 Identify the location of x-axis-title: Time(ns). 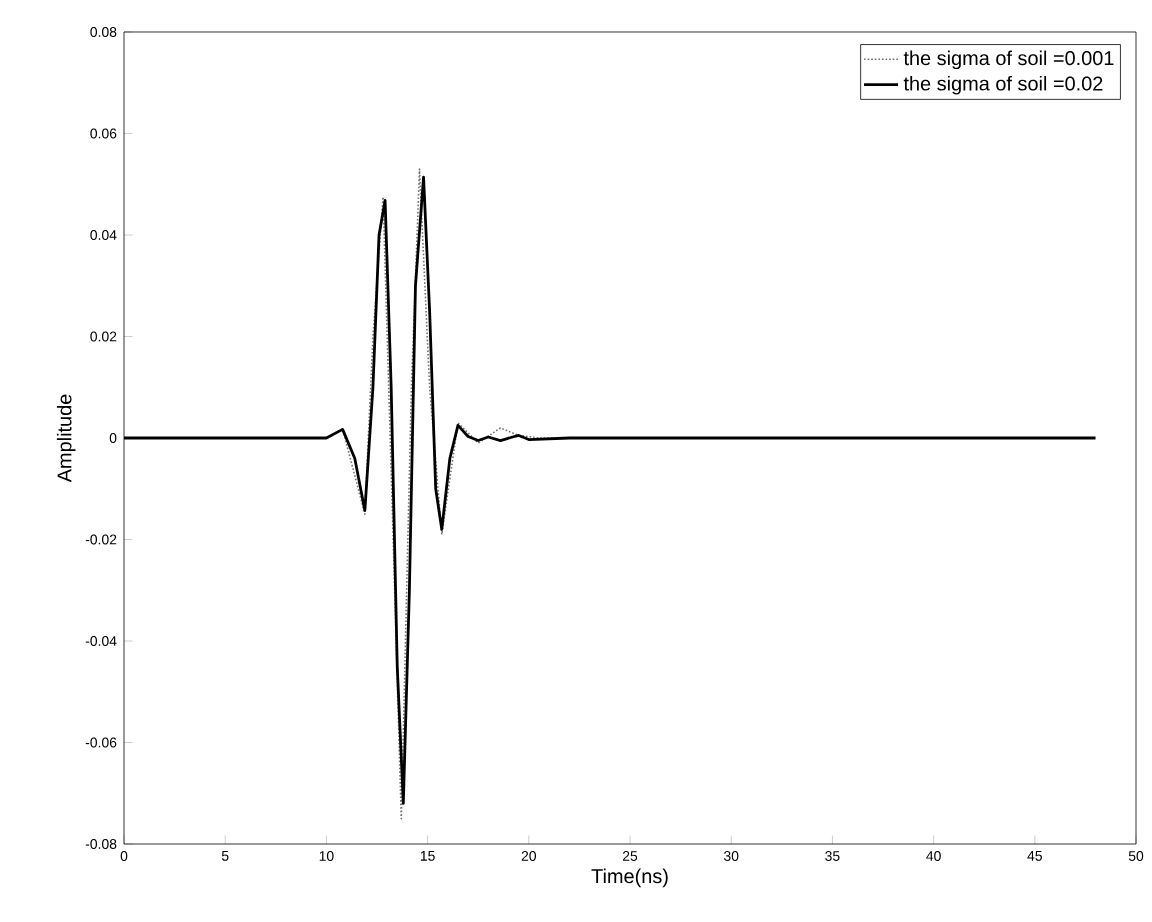
(629, 878).